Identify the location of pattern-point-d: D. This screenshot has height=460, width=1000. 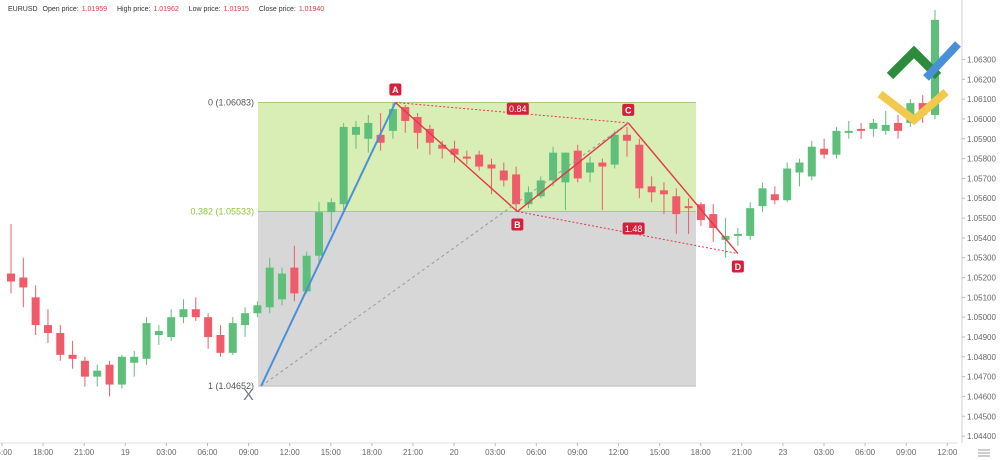
(737, 266).